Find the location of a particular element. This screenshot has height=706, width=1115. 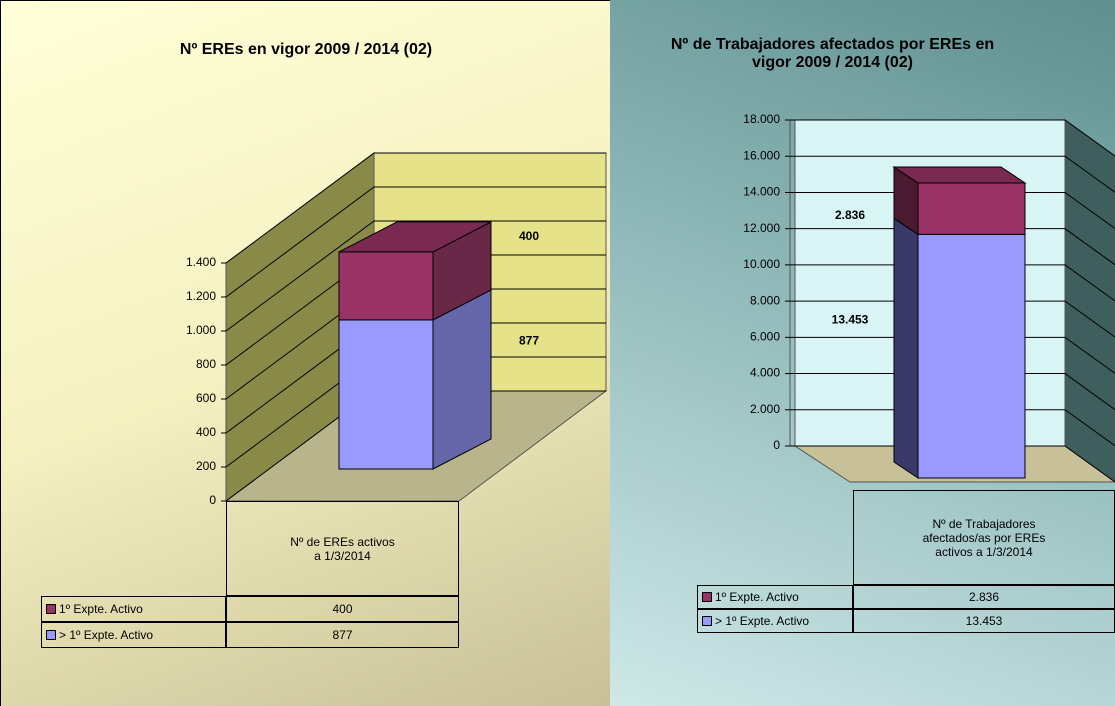

table-value: 877 is located at coordinates (342, 635).